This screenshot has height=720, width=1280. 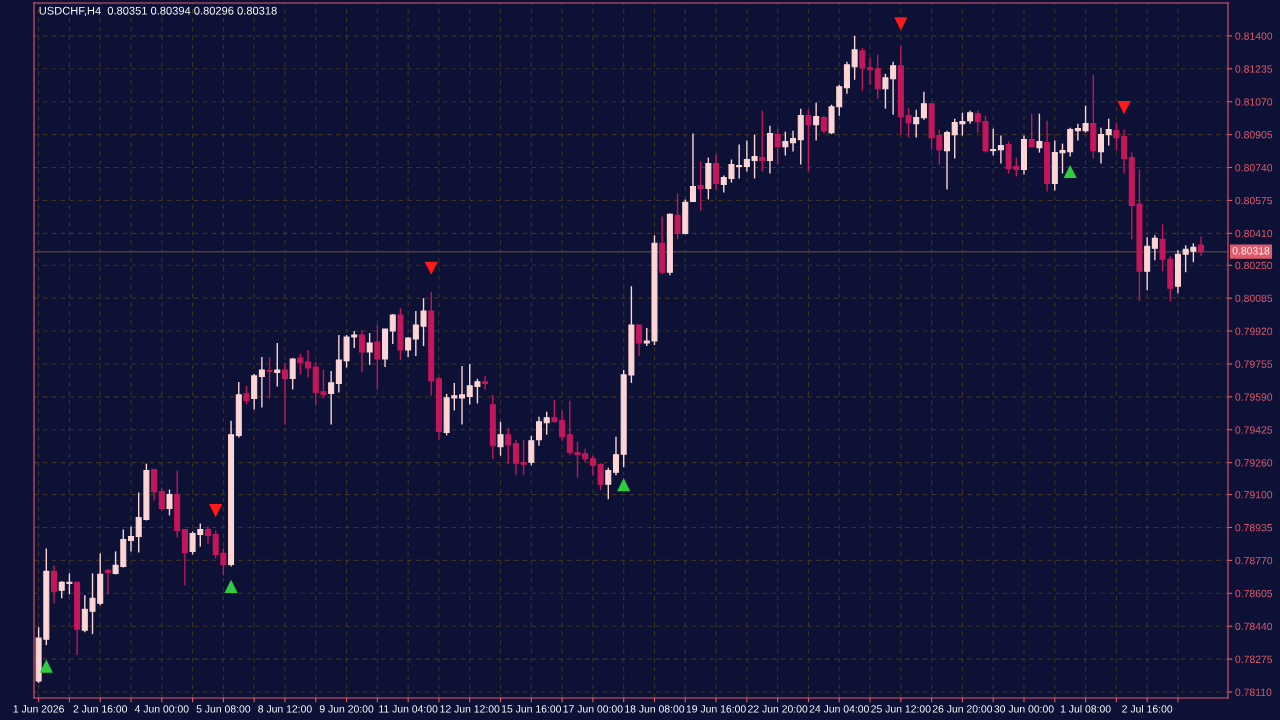 What do you see at coordinates (38, 709) in the screenshot?
I see `x-tick-label: 1 Jun 2026` at bounding box center [38, 709].